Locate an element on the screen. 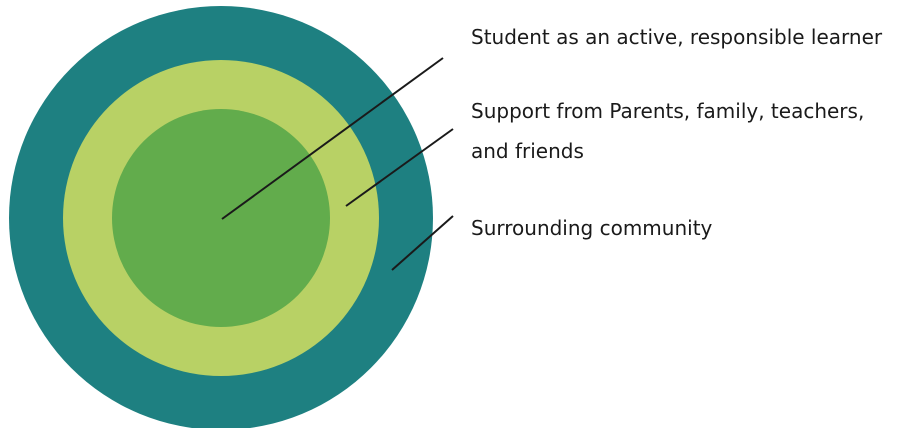  leader-line-student is located at coordinates (332, 138).